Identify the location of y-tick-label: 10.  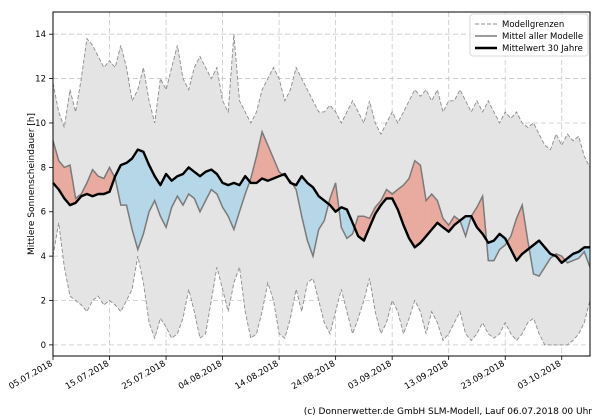
(40, 124).